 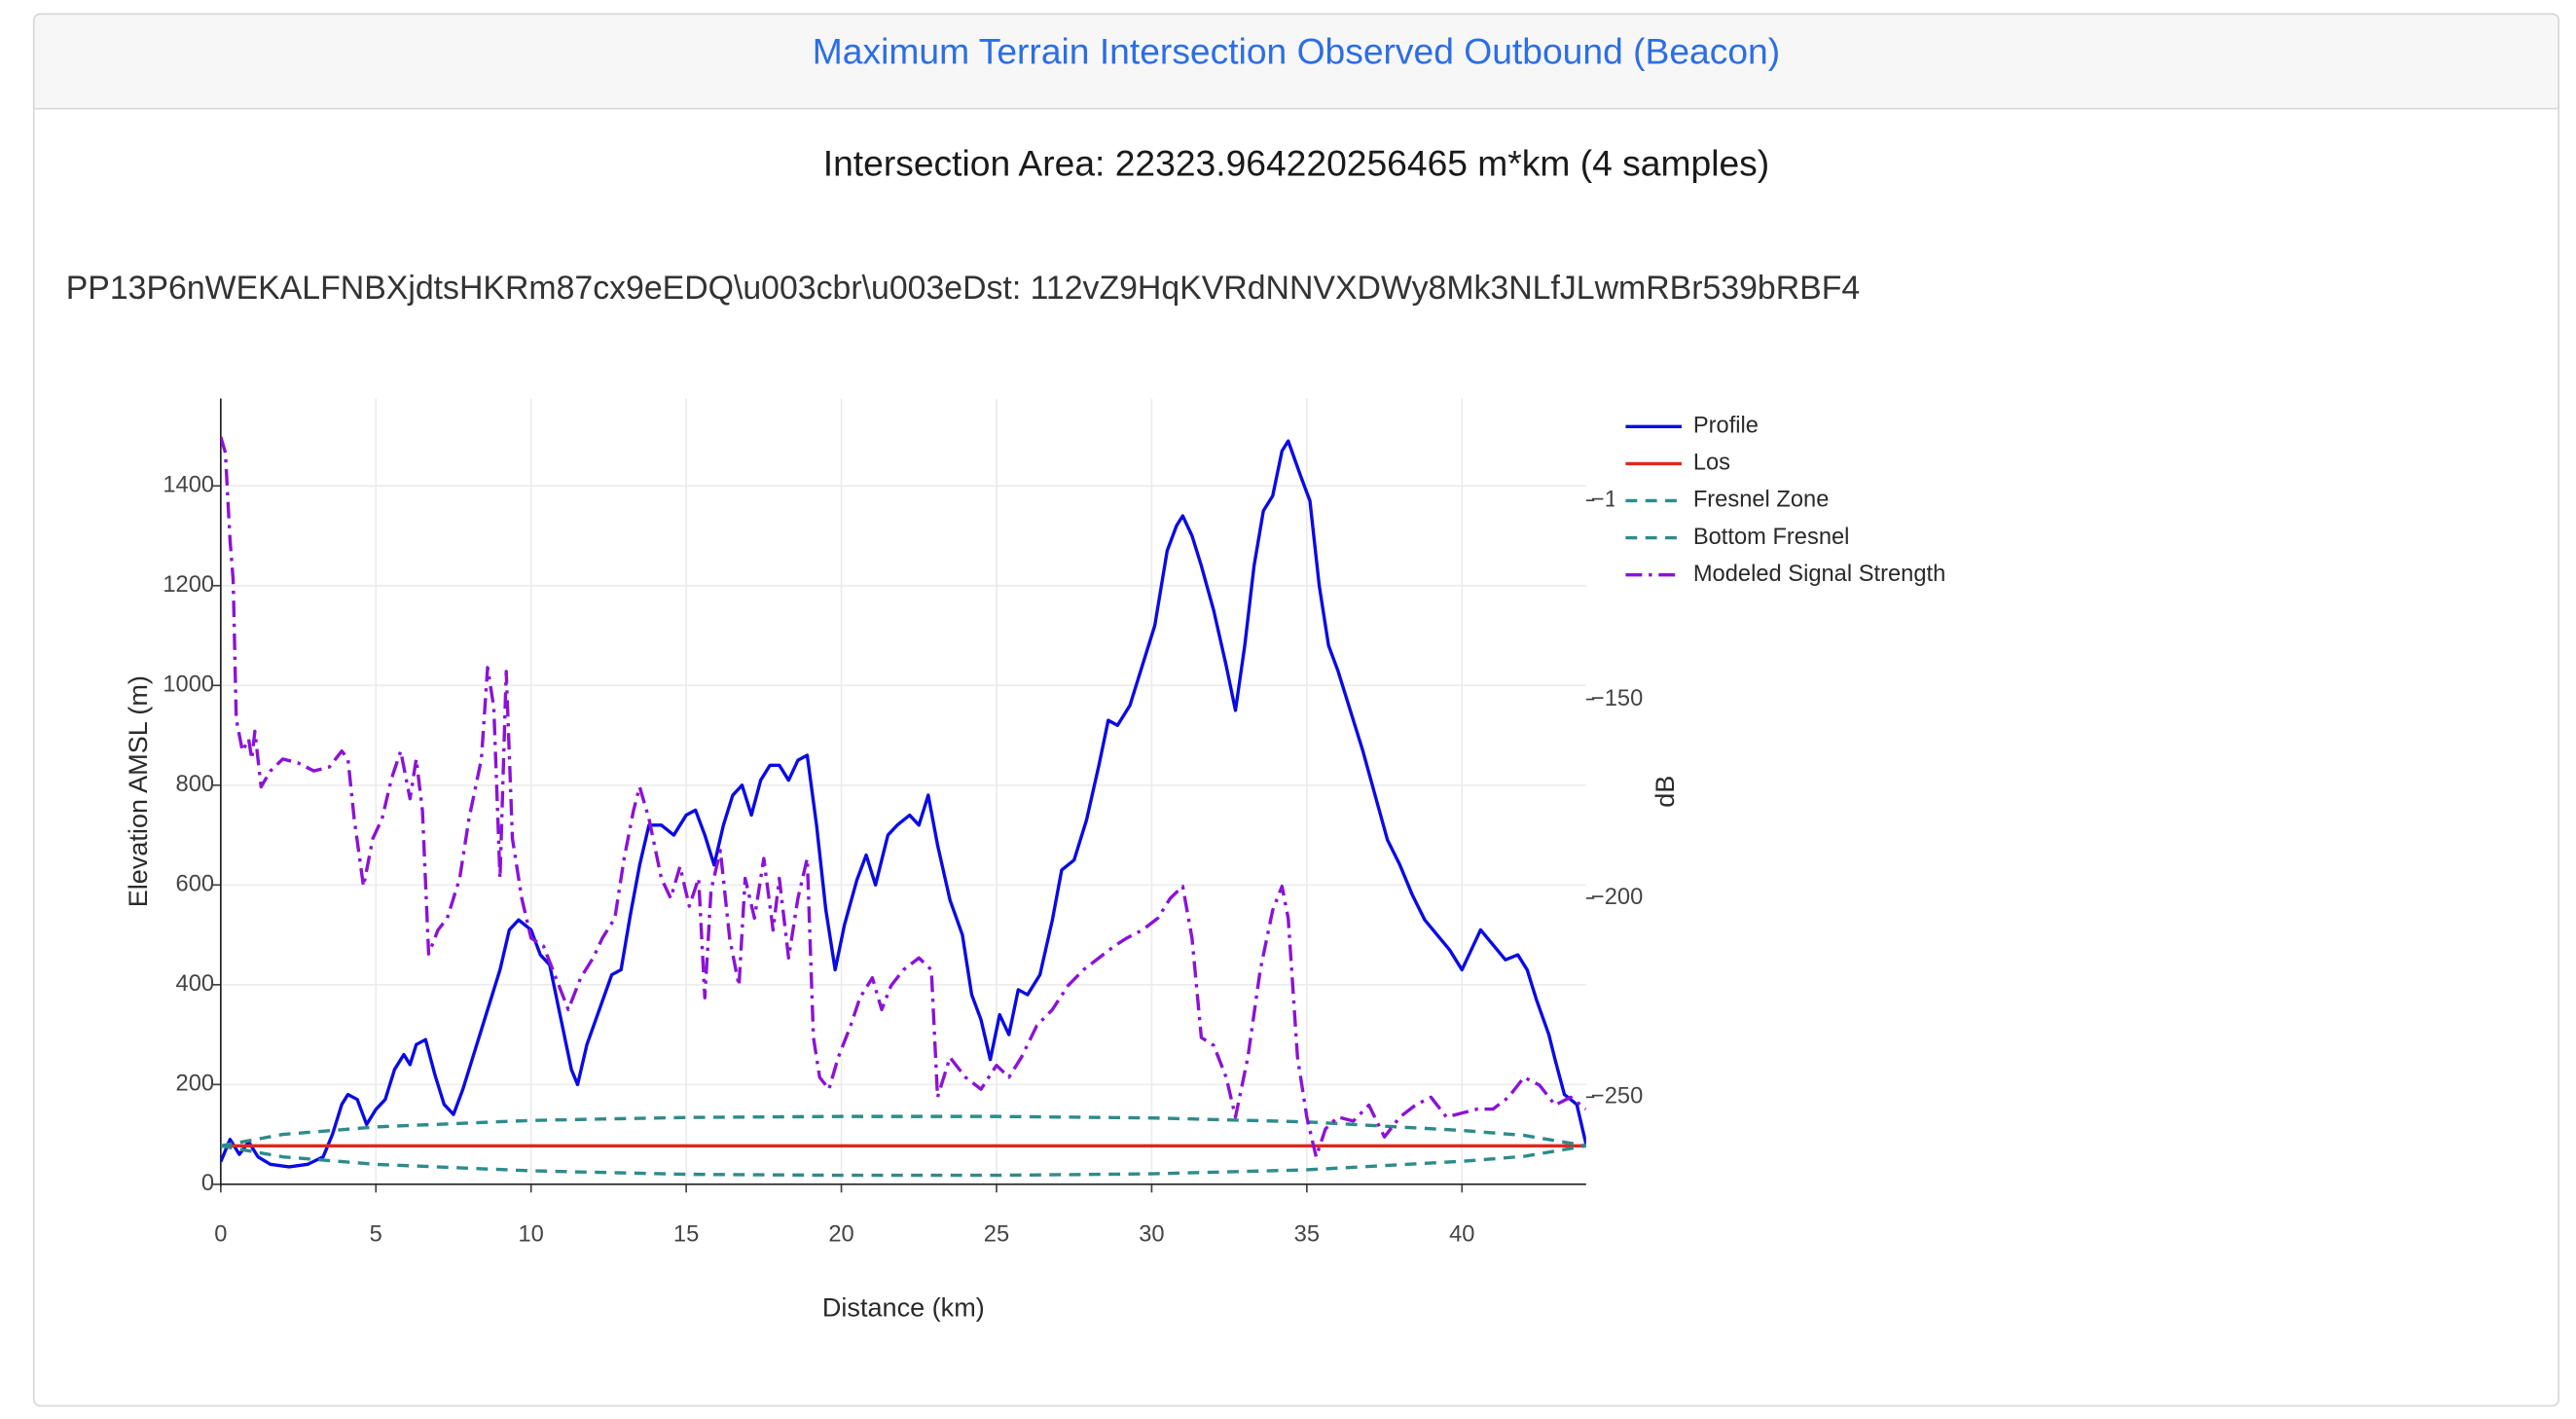 I want to click on x-tick-label: 40, so click(x=1461, y=1235).